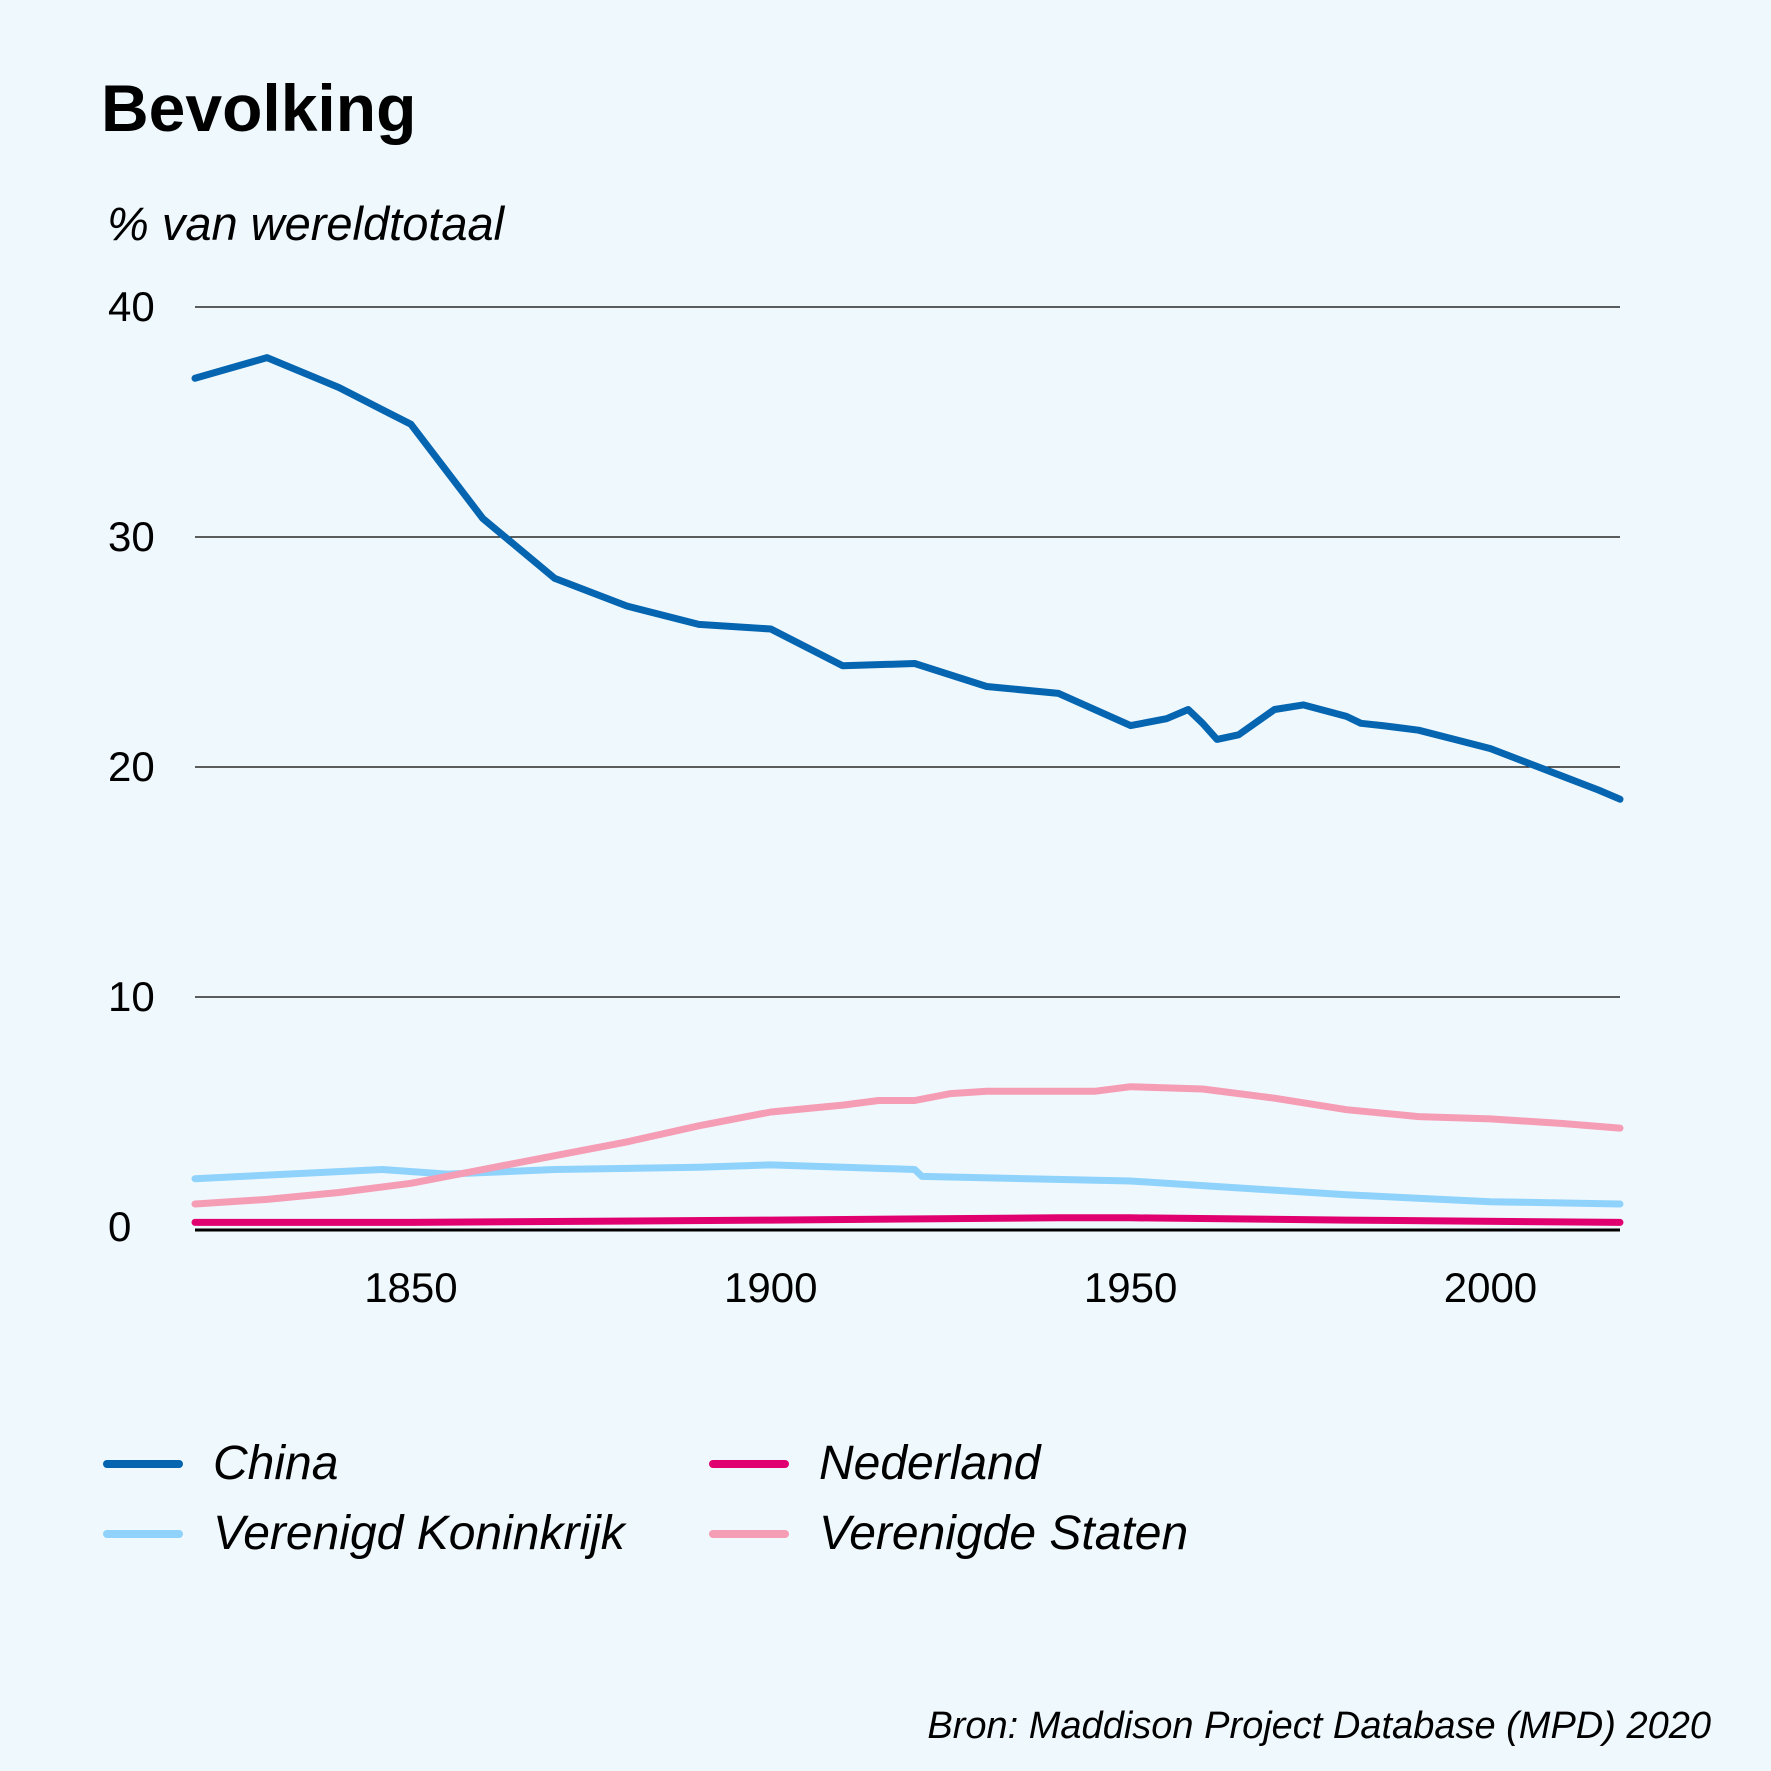 The height and width of the screenshot is (1771, 1771). Describe the element at coordinates (907, 1220) in the screenshot. I see `series-line-nederland` at that location.